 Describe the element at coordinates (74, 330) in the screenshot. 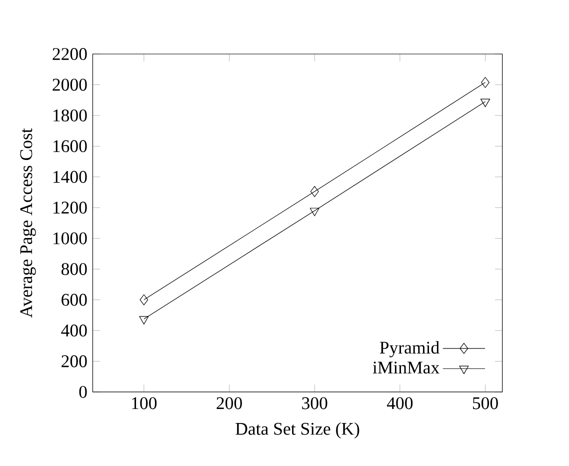

I see `y-tick-label: 400` at that location.